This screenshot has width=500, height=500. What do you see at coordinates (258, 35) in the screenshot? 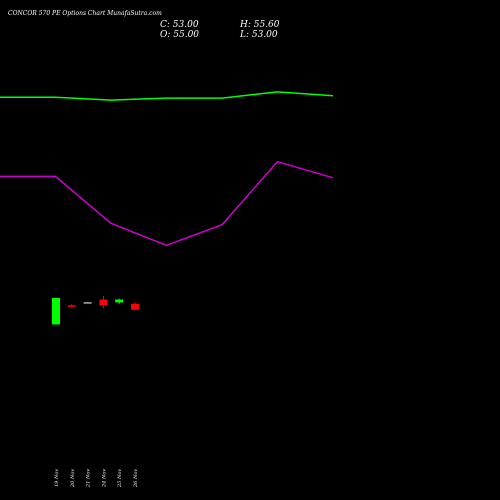
I see `low-price: L: 53.00` at bounding box center [258, 35].